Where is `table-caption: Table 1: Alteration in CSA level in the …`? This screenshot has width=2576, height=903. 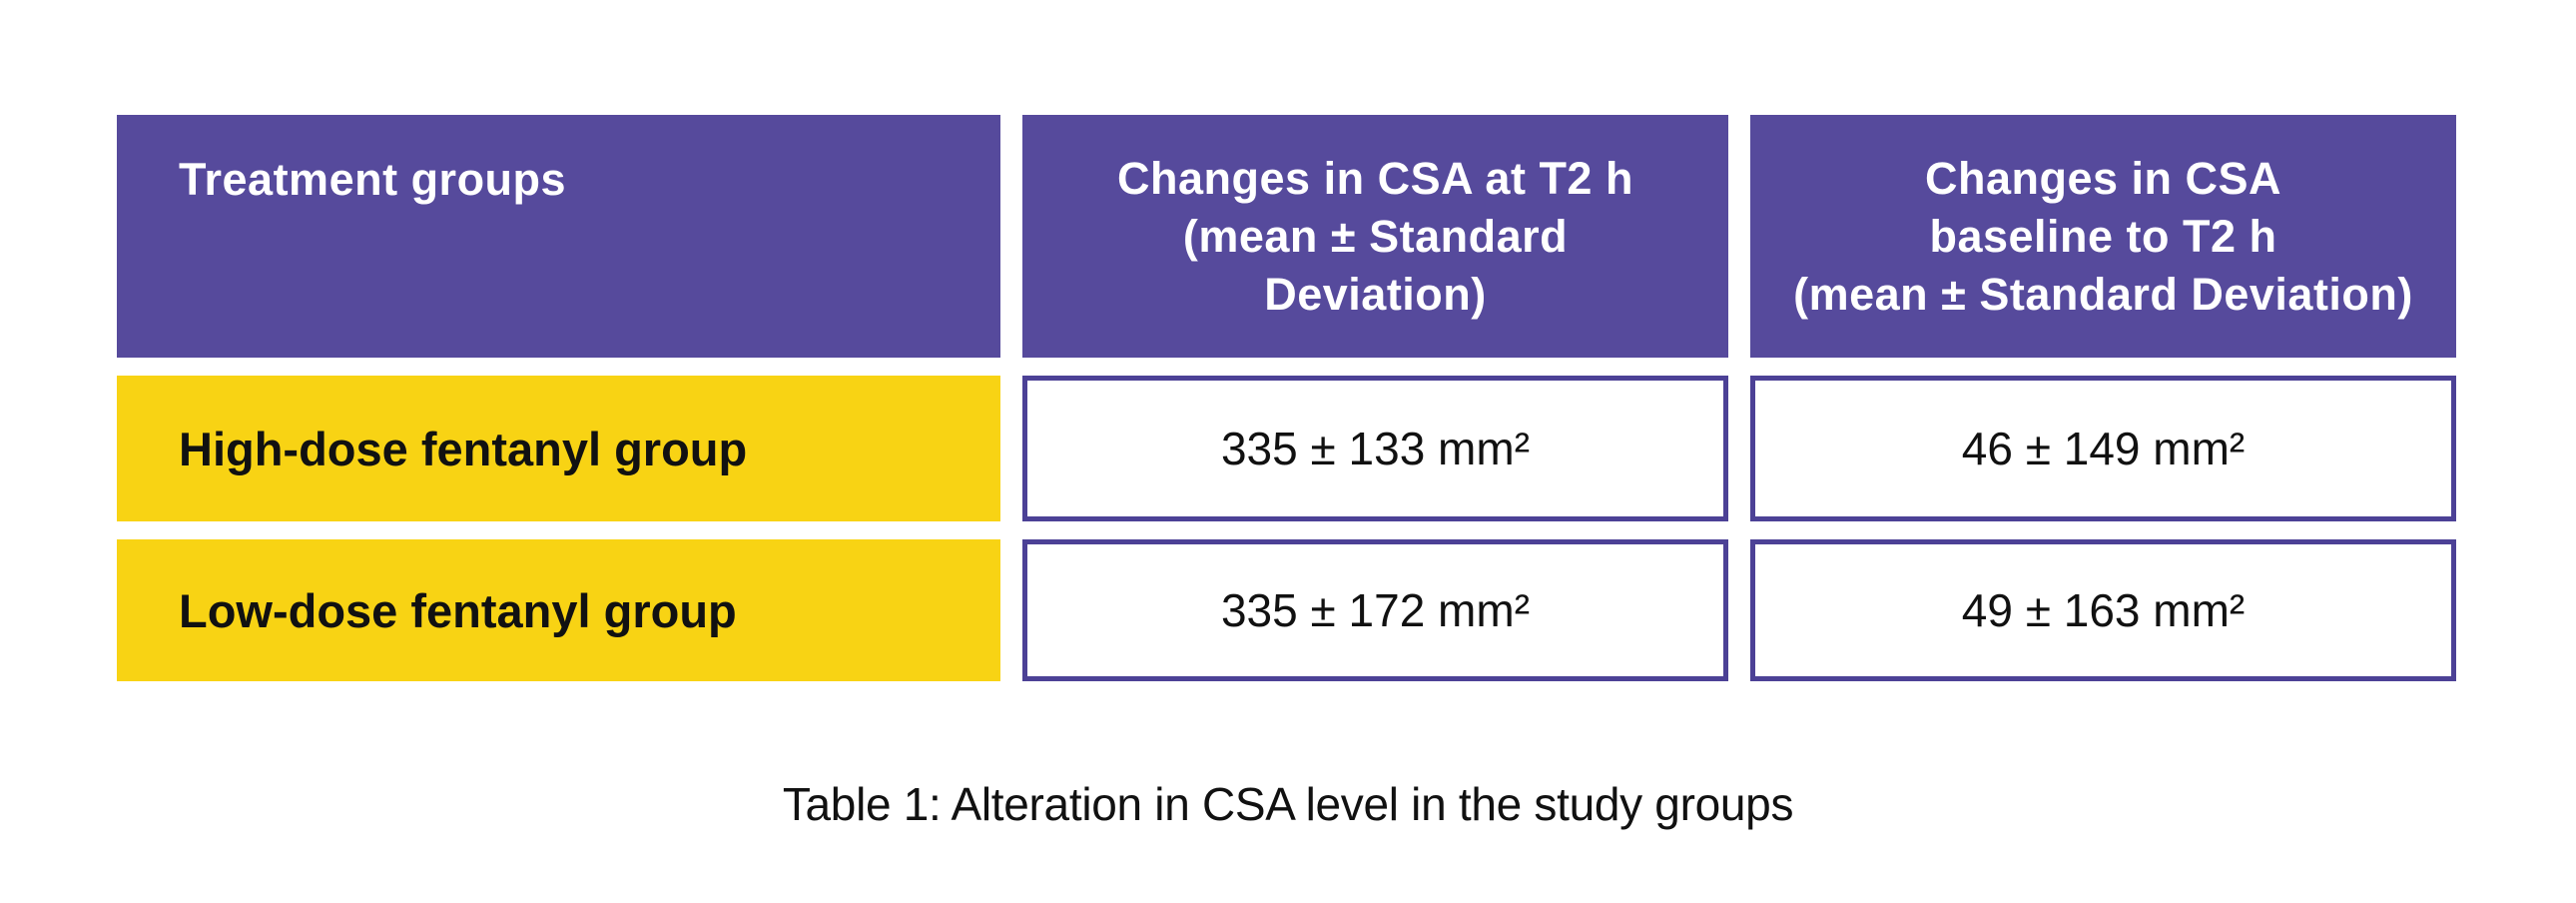
table-caption: Table 1: Alteration in CSA level in the … is located at coordinates (1288, 804).